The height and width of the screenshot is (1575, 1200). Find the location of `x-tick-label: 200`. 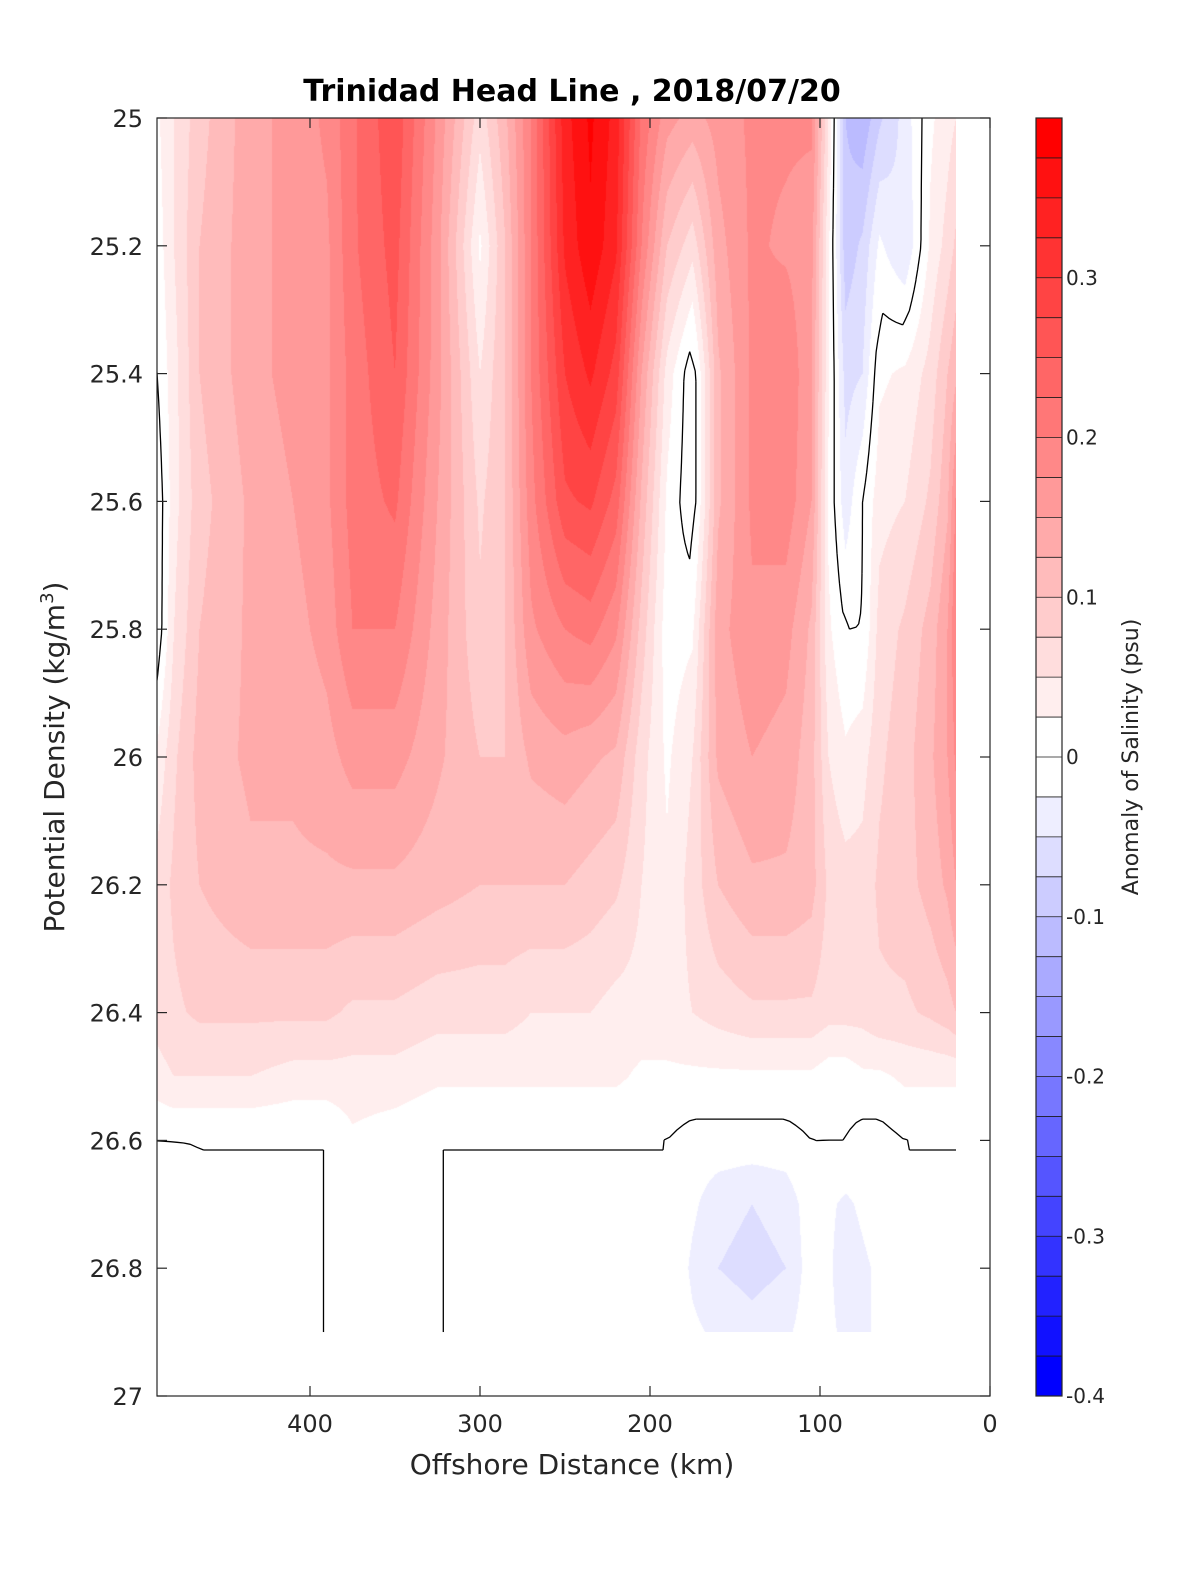

x-tick-label: 200 is located at coordinates (650, 1424).